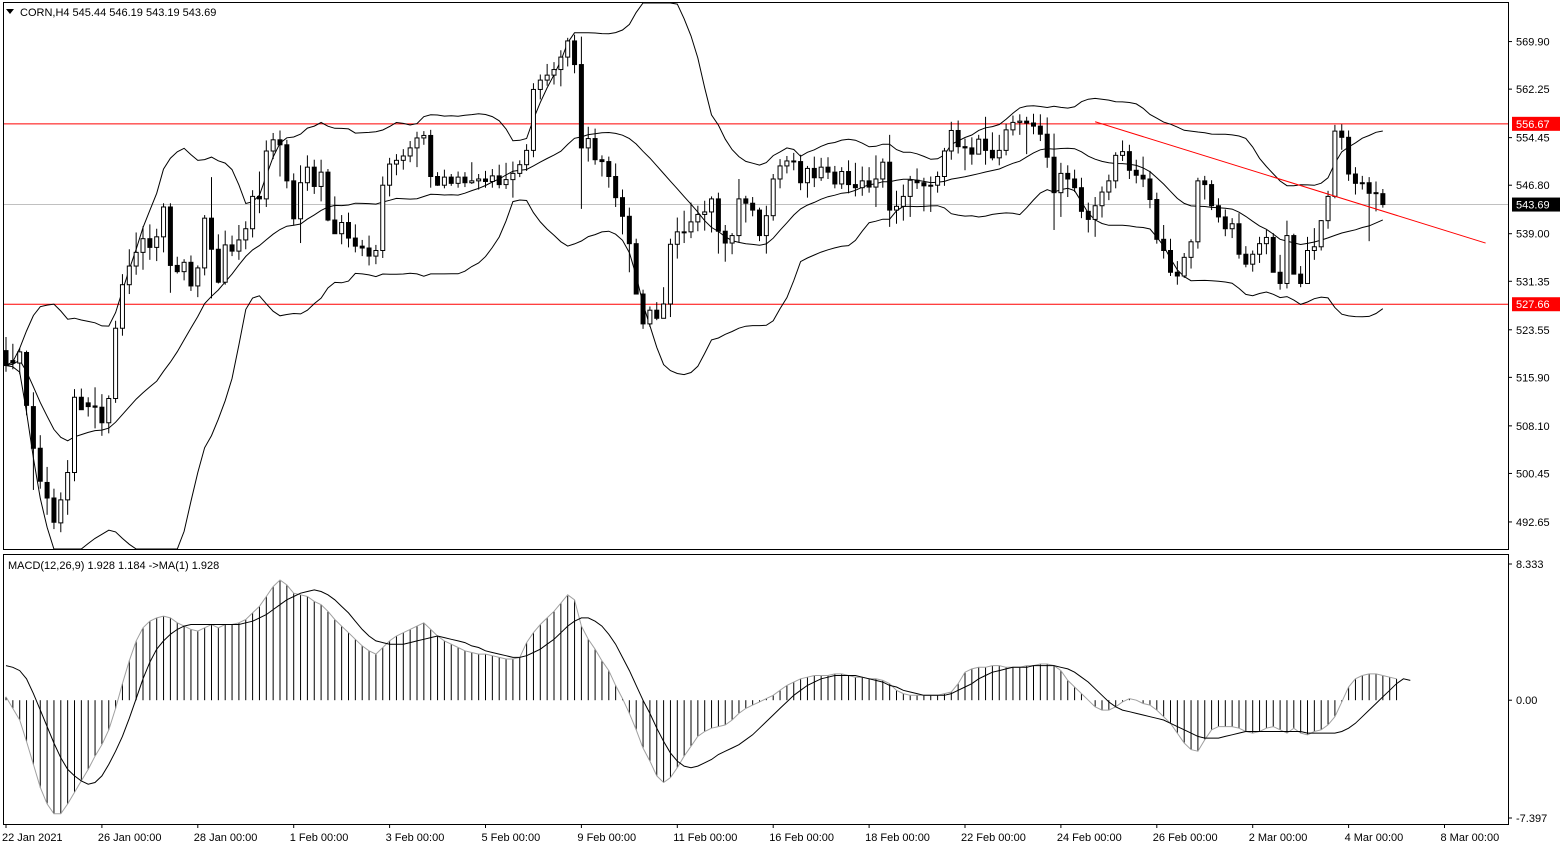 This screenshot has height=850, width=1566. What do you see at coordinates (10, 11) in the screenshot?
I see `menu-triangle-icon` at bounding box center [10, 11].